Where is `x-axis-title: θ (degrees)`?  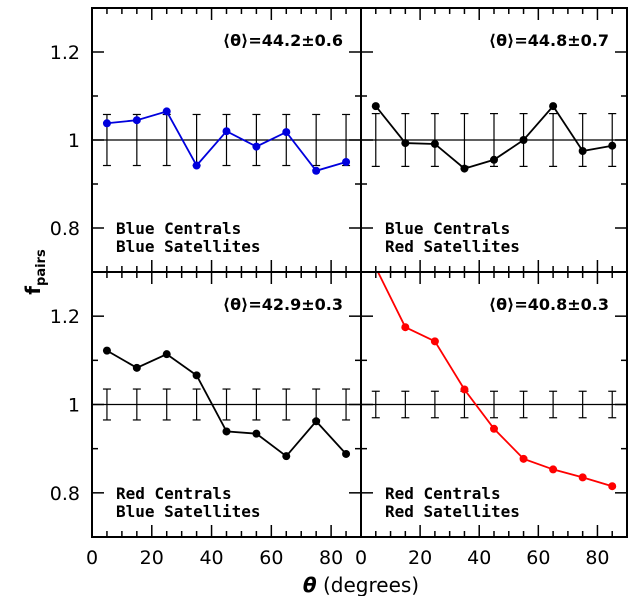
x-axis-title: θ (degrees) is located at coordinates (361, 584).